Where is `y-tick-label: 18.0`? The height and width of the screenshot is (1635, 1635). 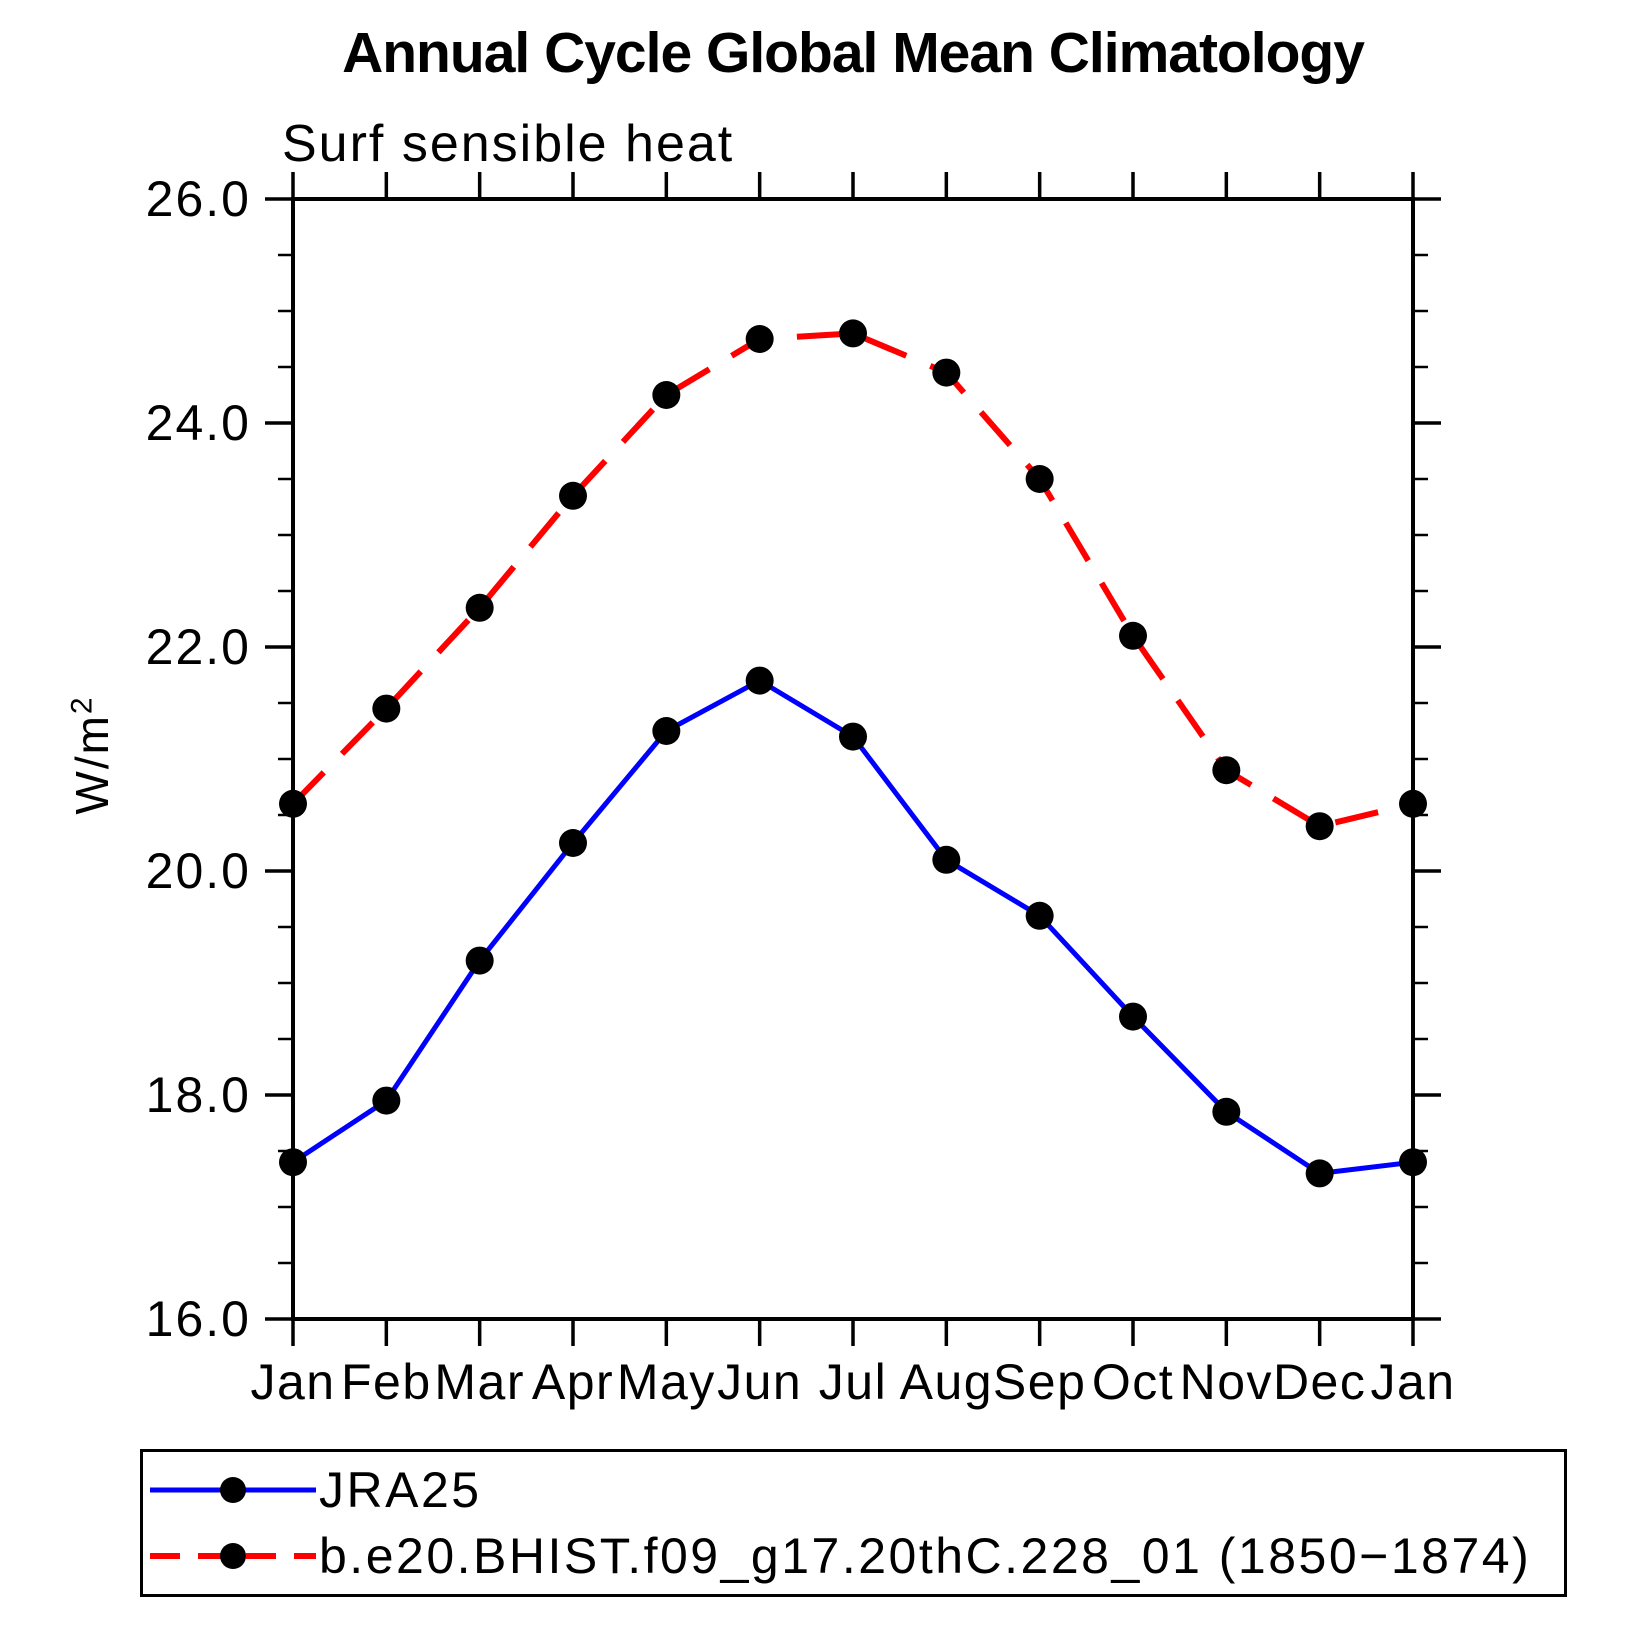 y-tick-label: 18.0 is located at coordinates (198, 1095).